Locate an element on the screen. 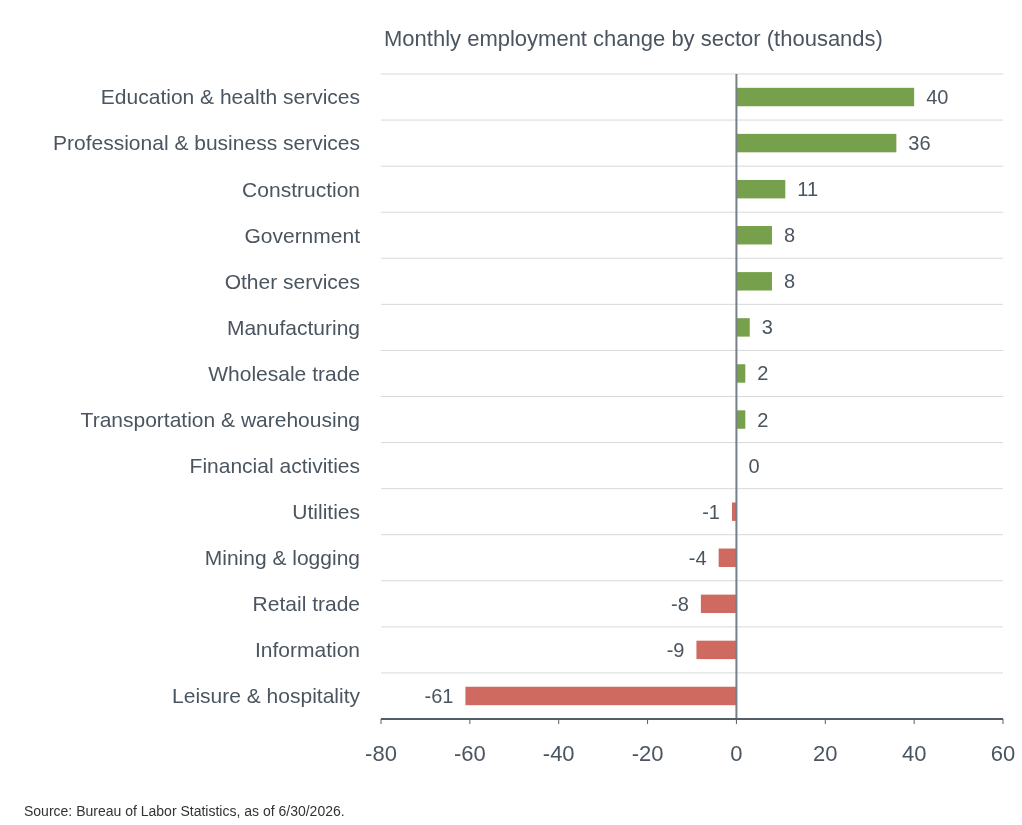  data-label: -4 is located at coordinates (697, 557).